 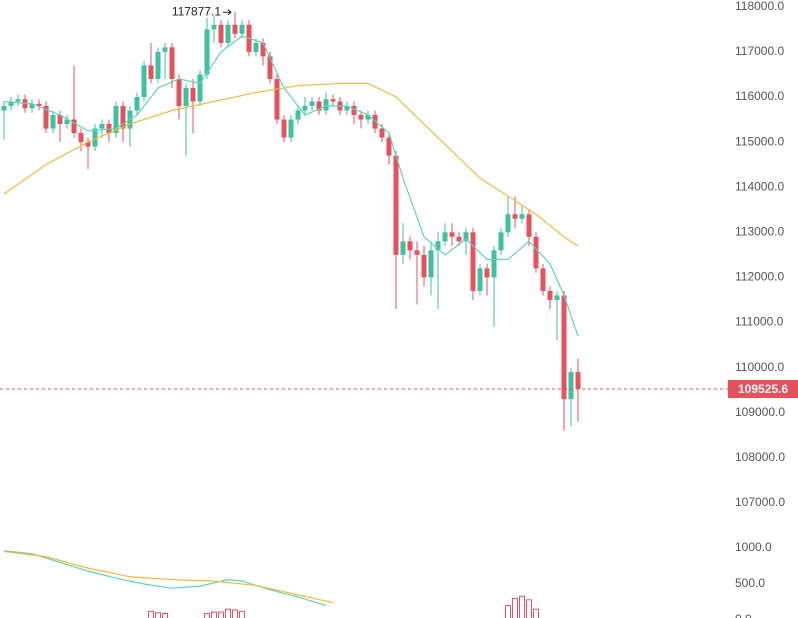 I want to click on y-tick-label: 1000.0, so click(x=753, y=547).